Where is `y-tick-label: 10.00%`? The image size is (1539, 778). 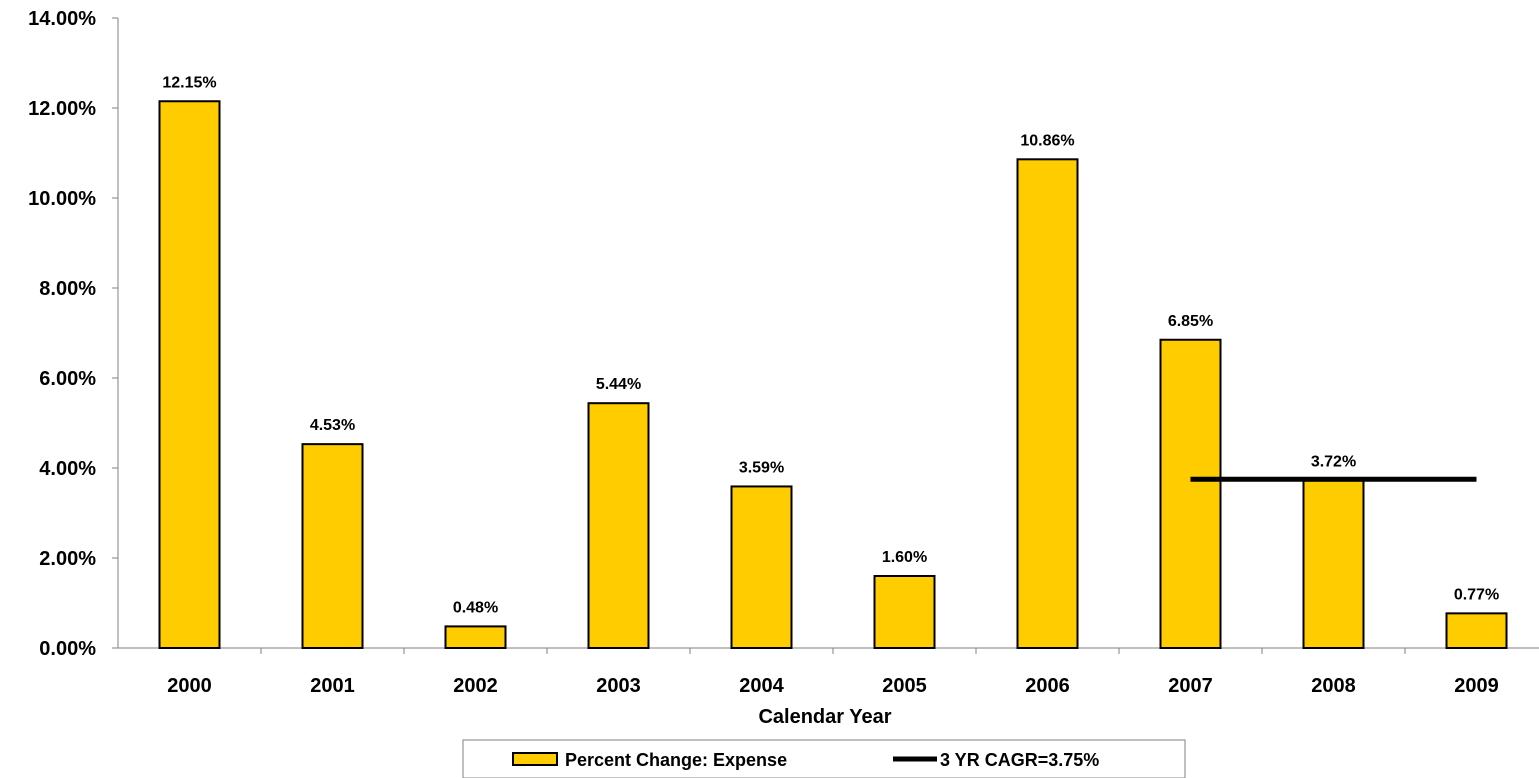 y-tick-label: 10.00% is located at coordinates (62, 199).